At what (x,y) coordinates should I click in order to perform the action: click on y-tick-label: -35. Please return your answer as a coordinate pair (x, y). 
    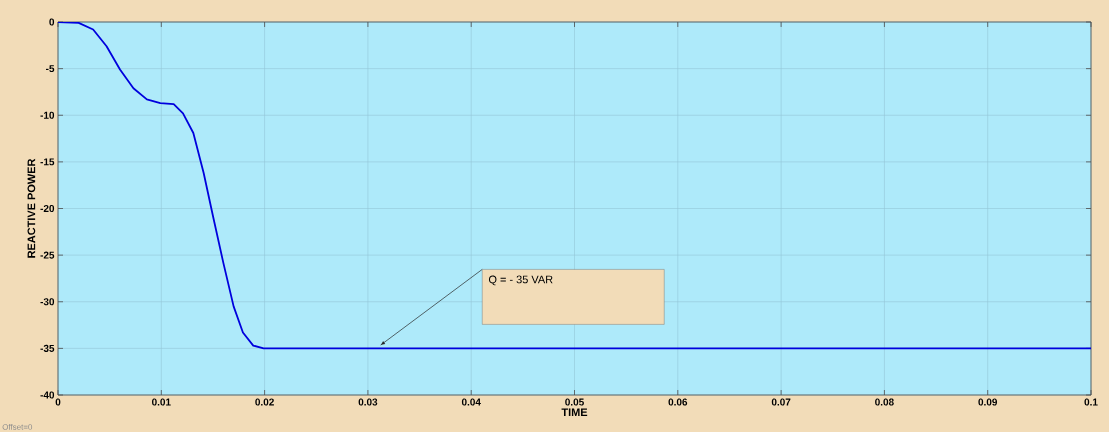
    Looking at the image, I should click on (47, 348).